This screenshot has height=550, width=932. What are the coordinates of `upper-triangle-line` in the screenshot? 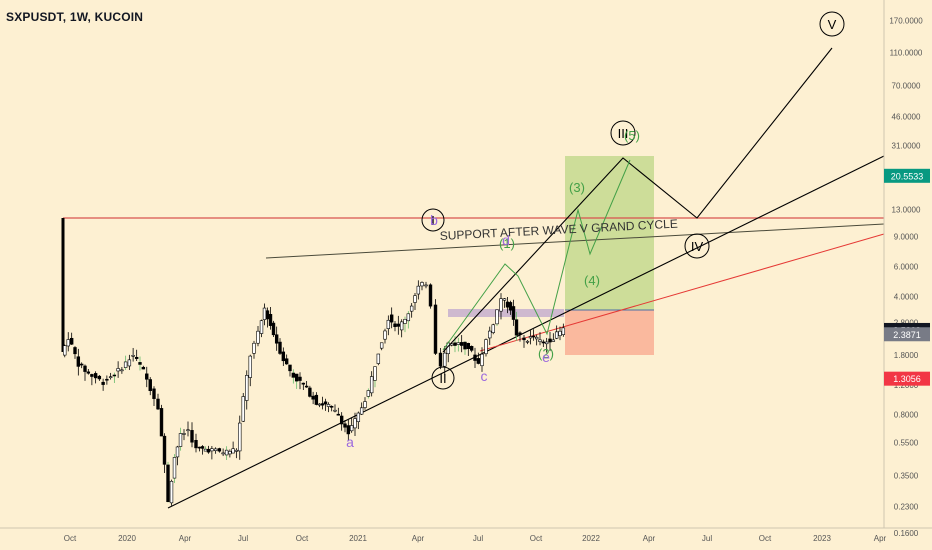 It's located at (575, 241).